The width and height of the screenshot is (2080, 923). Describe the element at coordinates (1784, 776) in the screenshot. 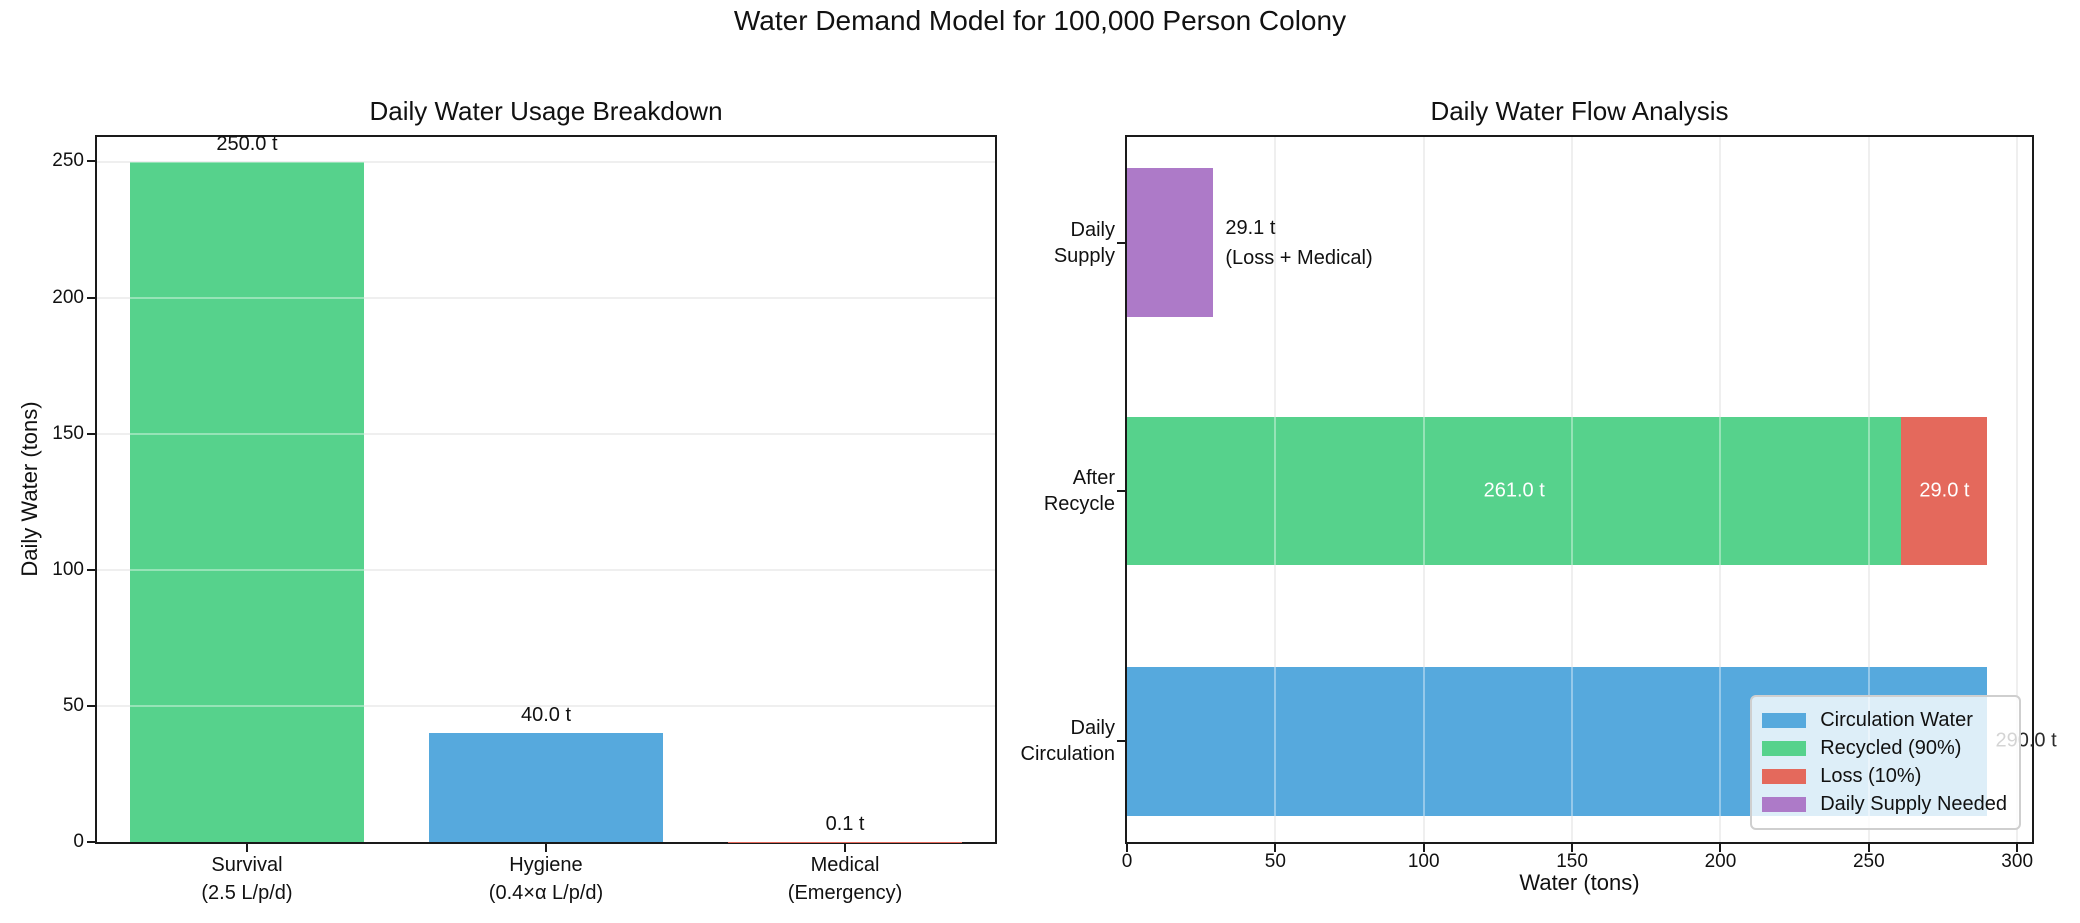

I see `legend-swatch-red` at that location.